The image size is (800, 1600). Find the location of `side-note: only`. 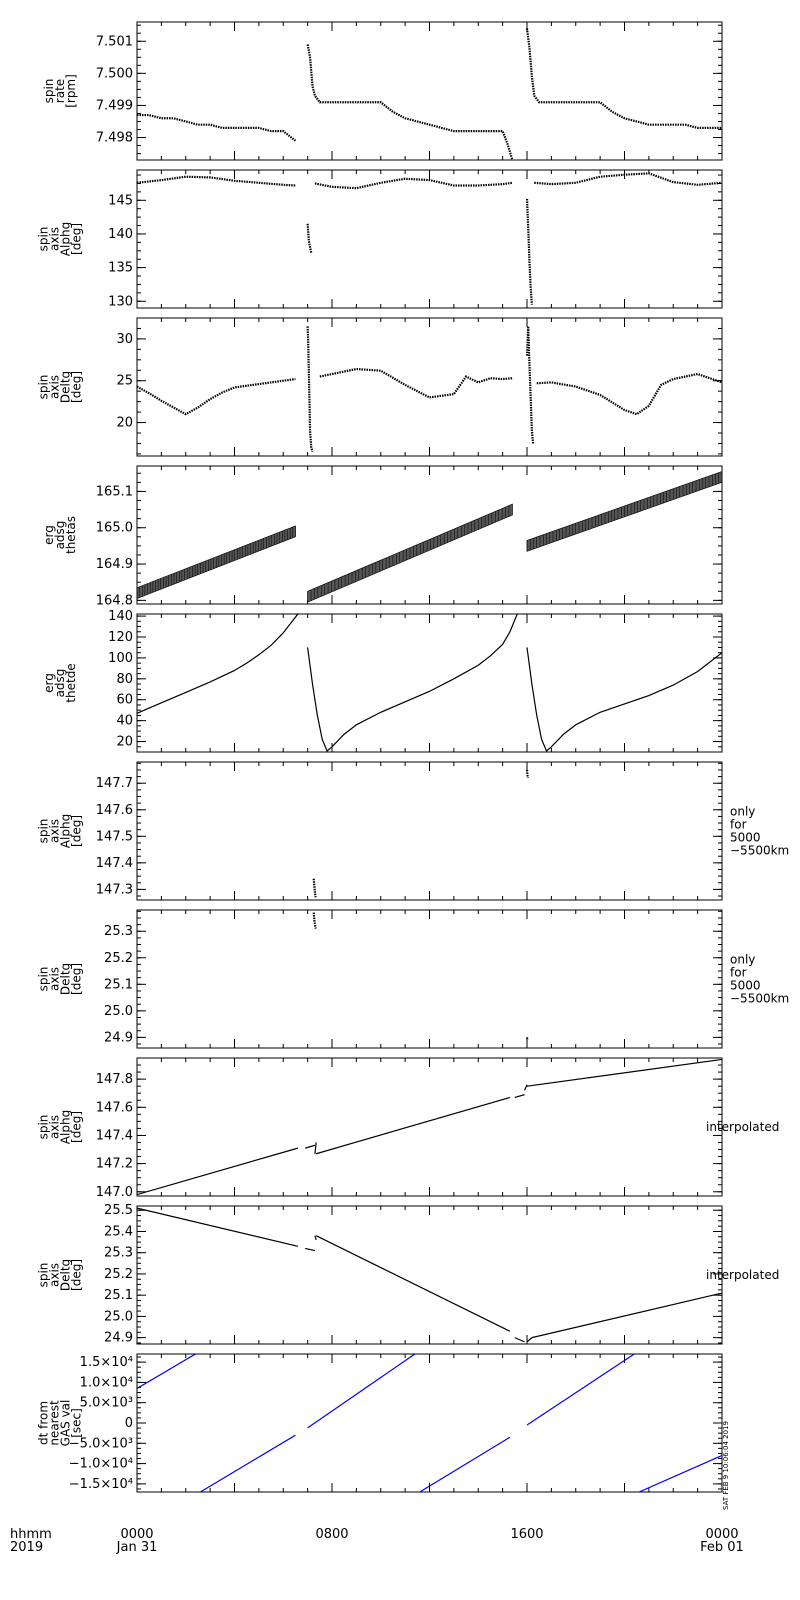

side-note: only is located at coordinates (742, 812).